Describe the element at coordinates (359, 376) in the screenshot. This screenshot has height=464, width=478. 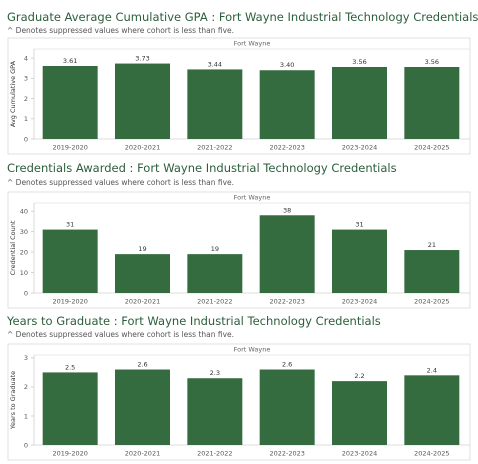
I see `years-data-label: 2.2` at that location.